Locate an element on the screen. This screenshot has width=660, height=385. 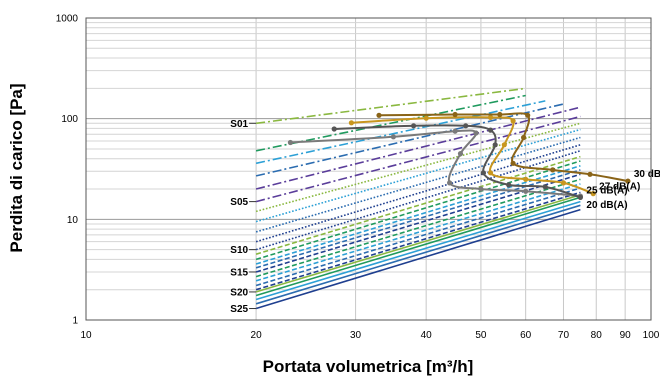
noise-curve-label: 27 dB(A) is located at coordinates (619, 187).